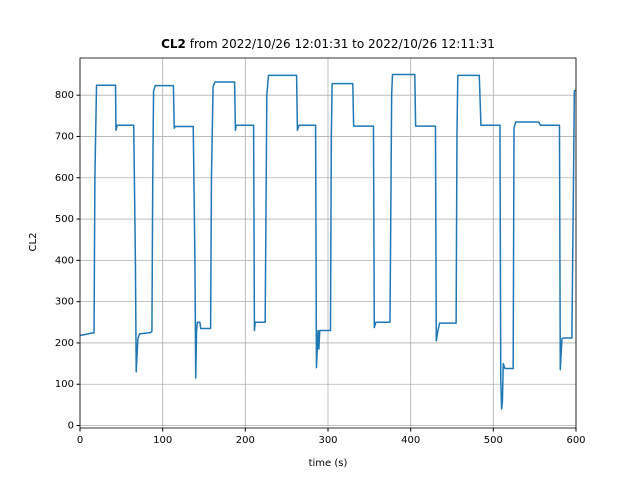  What do you see at coordinates (410, 440) in the screenshot?
I see `x-tick-label: 400` at bounding box center [410, 440].